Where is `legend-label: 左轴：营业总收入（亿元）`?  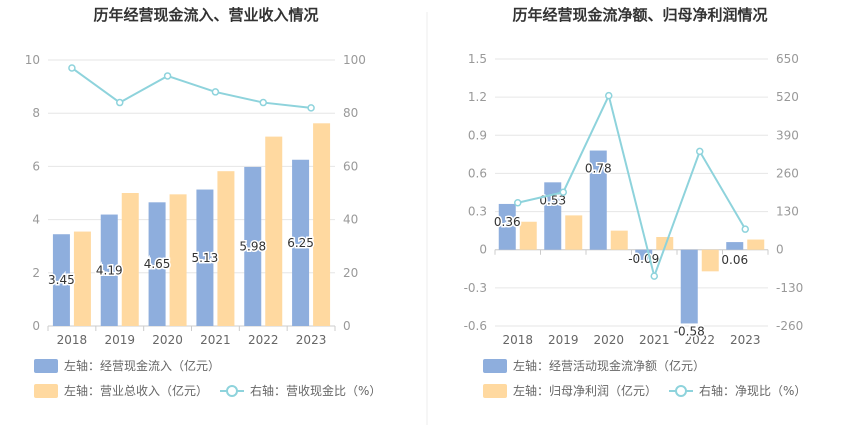
legend-label: 左轴：营业总收入（亿元） is located at coordinates (136, 390).